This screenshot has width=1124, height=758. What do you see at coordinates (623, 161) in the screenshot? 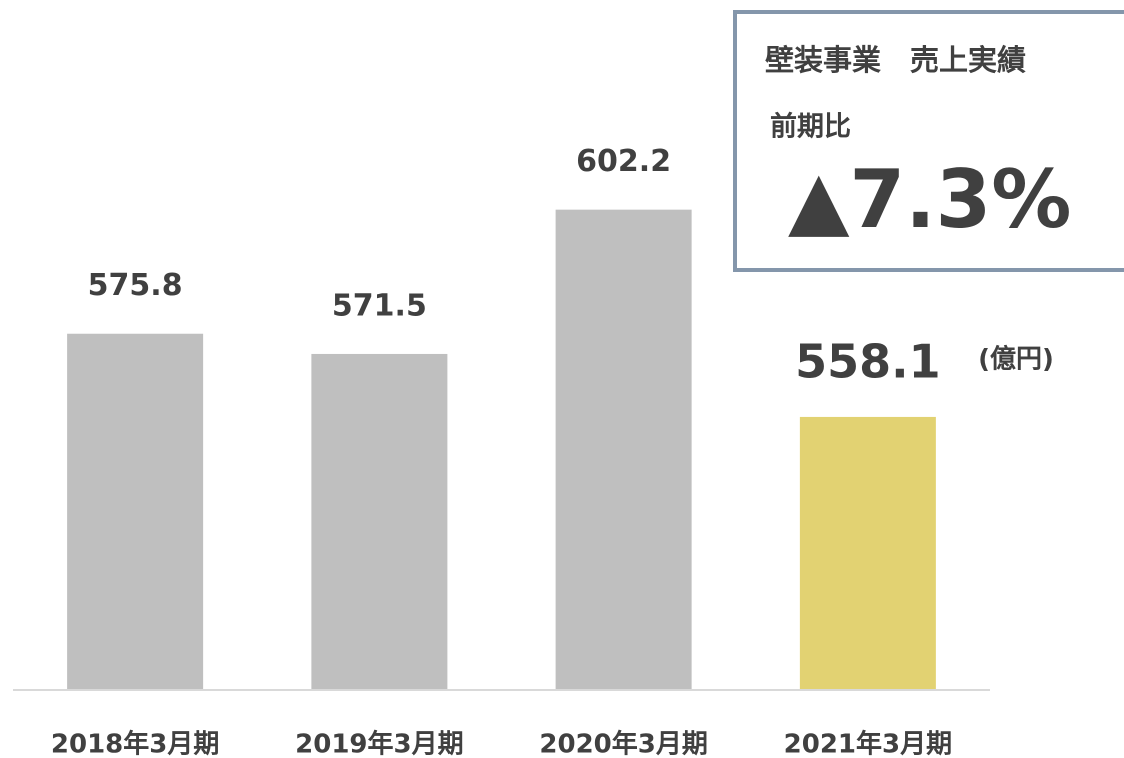
I see `value-label: 602.2` at bounding box center [623, 161].